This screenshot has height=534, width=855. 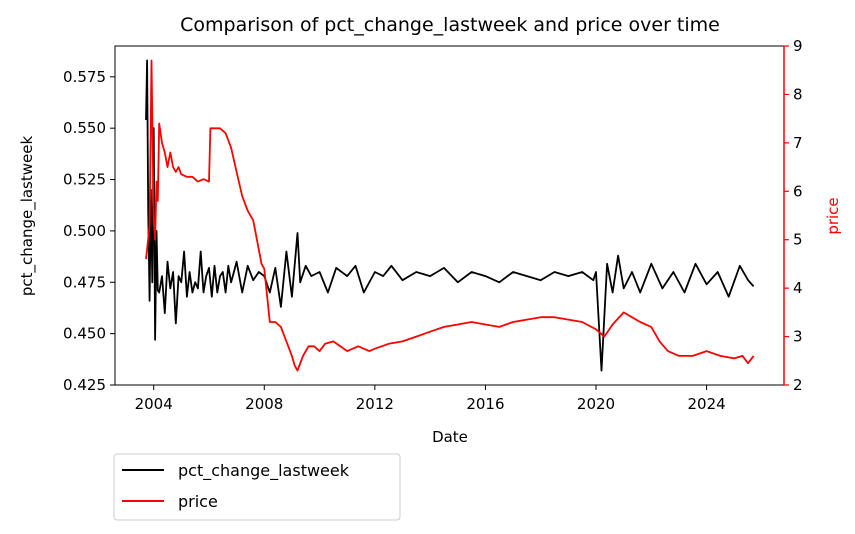 I want to click on x-tick-label: 2024, so click(x=707, y=404).